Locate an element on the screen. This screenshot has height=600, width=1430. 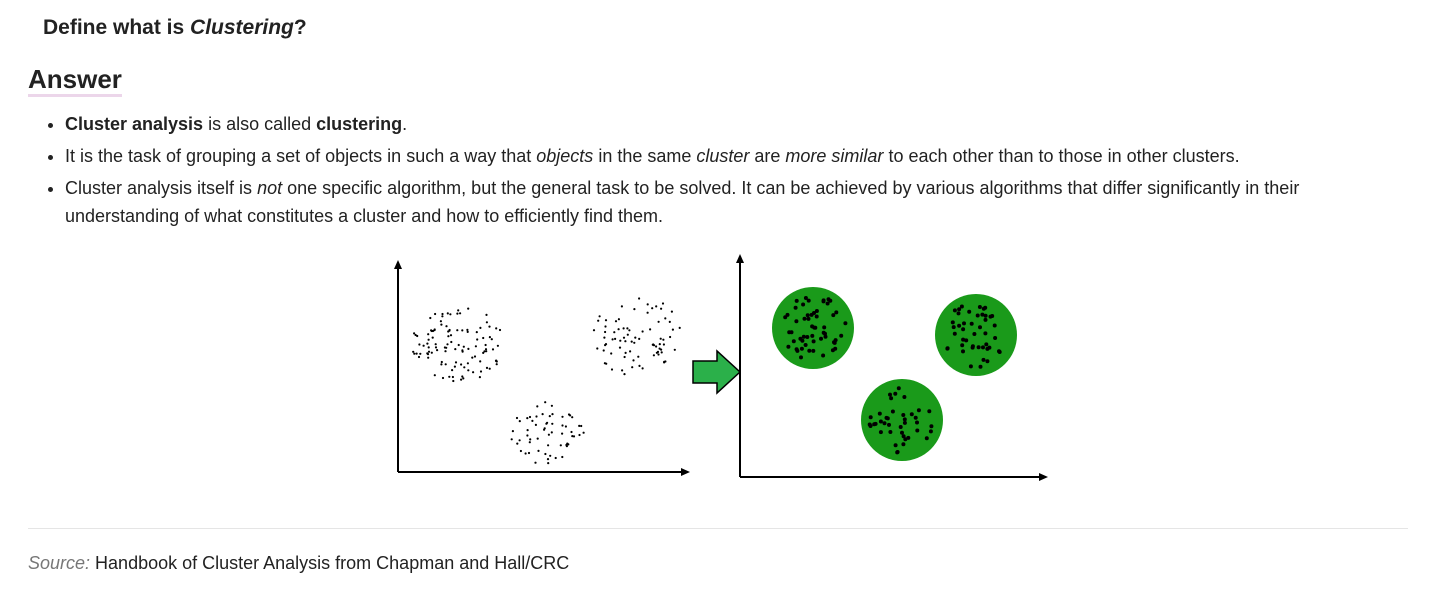
divider is located at coordinates (718, 528).